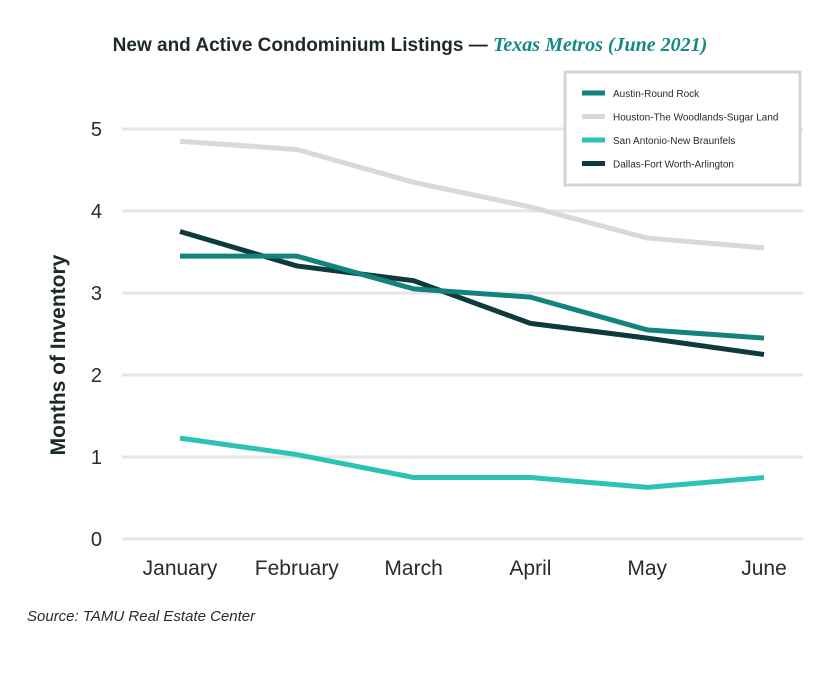 The height and width of the screenshot is (677, 820). What do you see at coordinates (96, 376) in the screenshot?
I see `y-tick-label: 2` at bounding box center [96, 376].